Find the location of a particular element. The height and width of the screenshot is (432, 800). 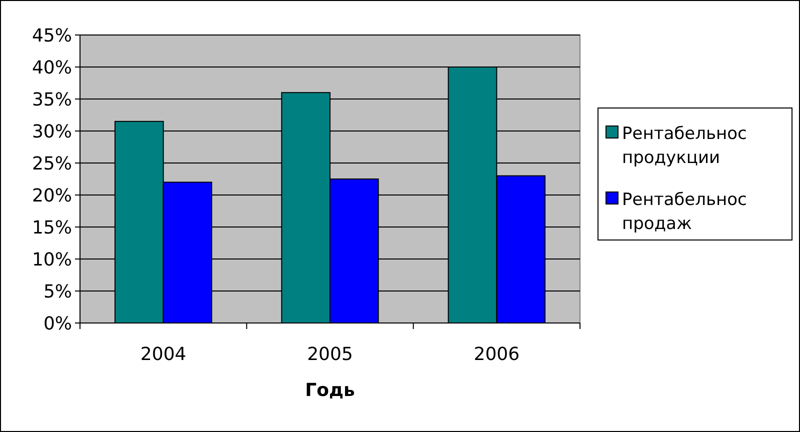

x-axis-title: Годь is located at coordinates (330, 390).